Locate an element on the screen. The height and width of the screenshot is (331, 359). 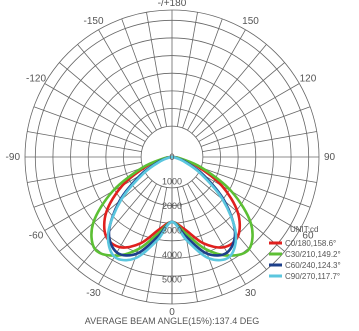
angle-label: -150 is located at coordinates (93, 21).